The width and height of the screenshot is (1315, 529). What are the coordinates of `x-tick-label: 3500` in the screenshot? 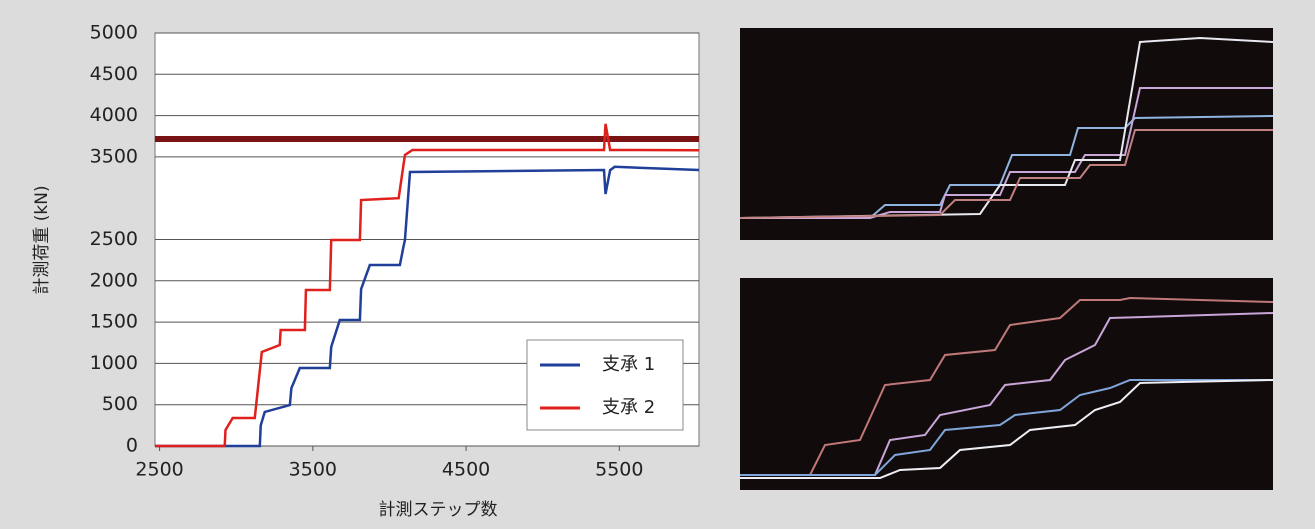 It's located at (313, 470).